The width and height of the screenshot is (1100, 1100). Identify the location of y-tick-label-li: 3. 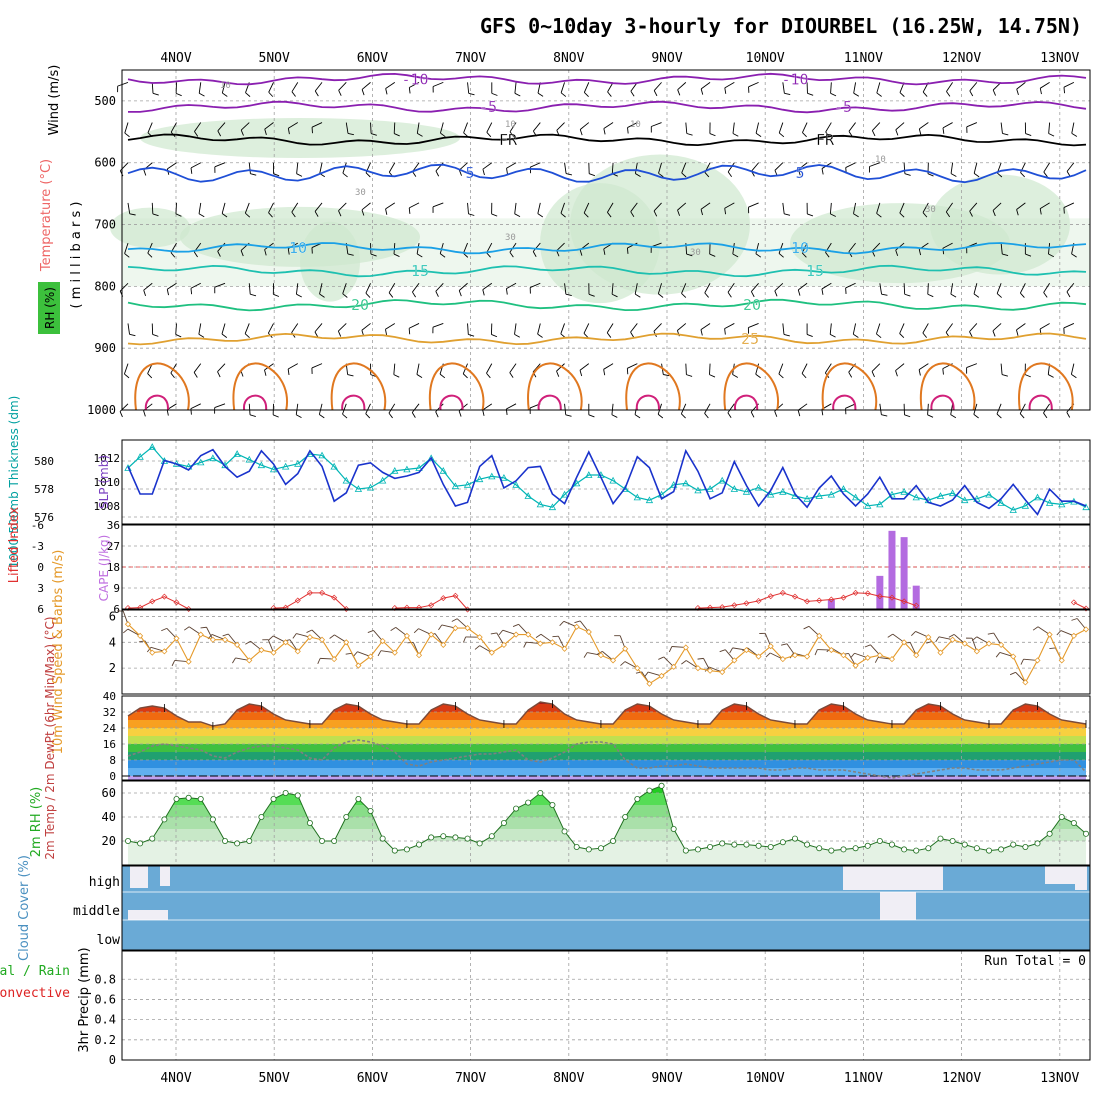
(40, 588).